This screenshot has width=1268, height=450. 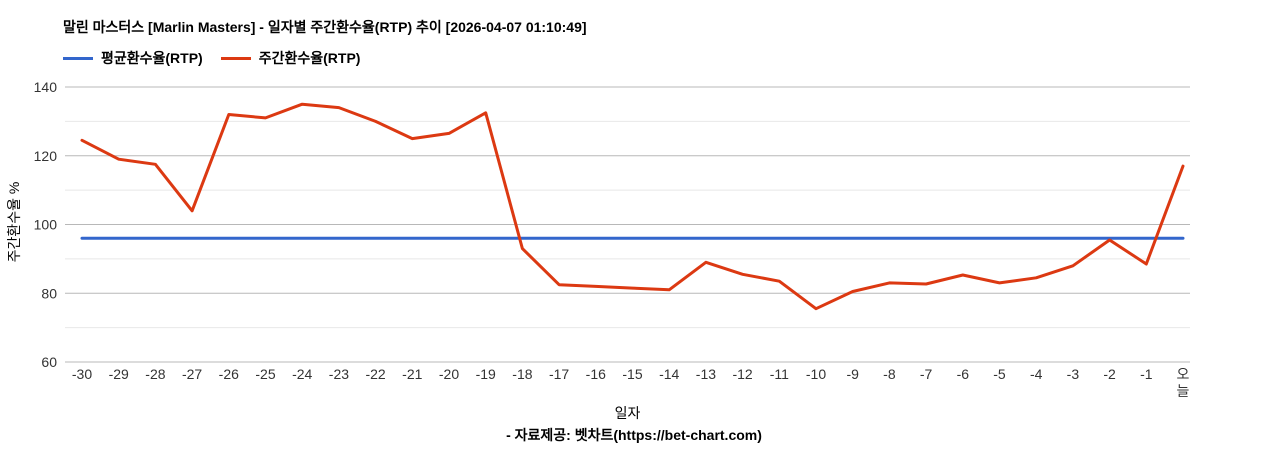 What do you see at coordinates (779, 374) in the screenshot?
I see `x-tick-label: -11` at bounding box center [779, 374].